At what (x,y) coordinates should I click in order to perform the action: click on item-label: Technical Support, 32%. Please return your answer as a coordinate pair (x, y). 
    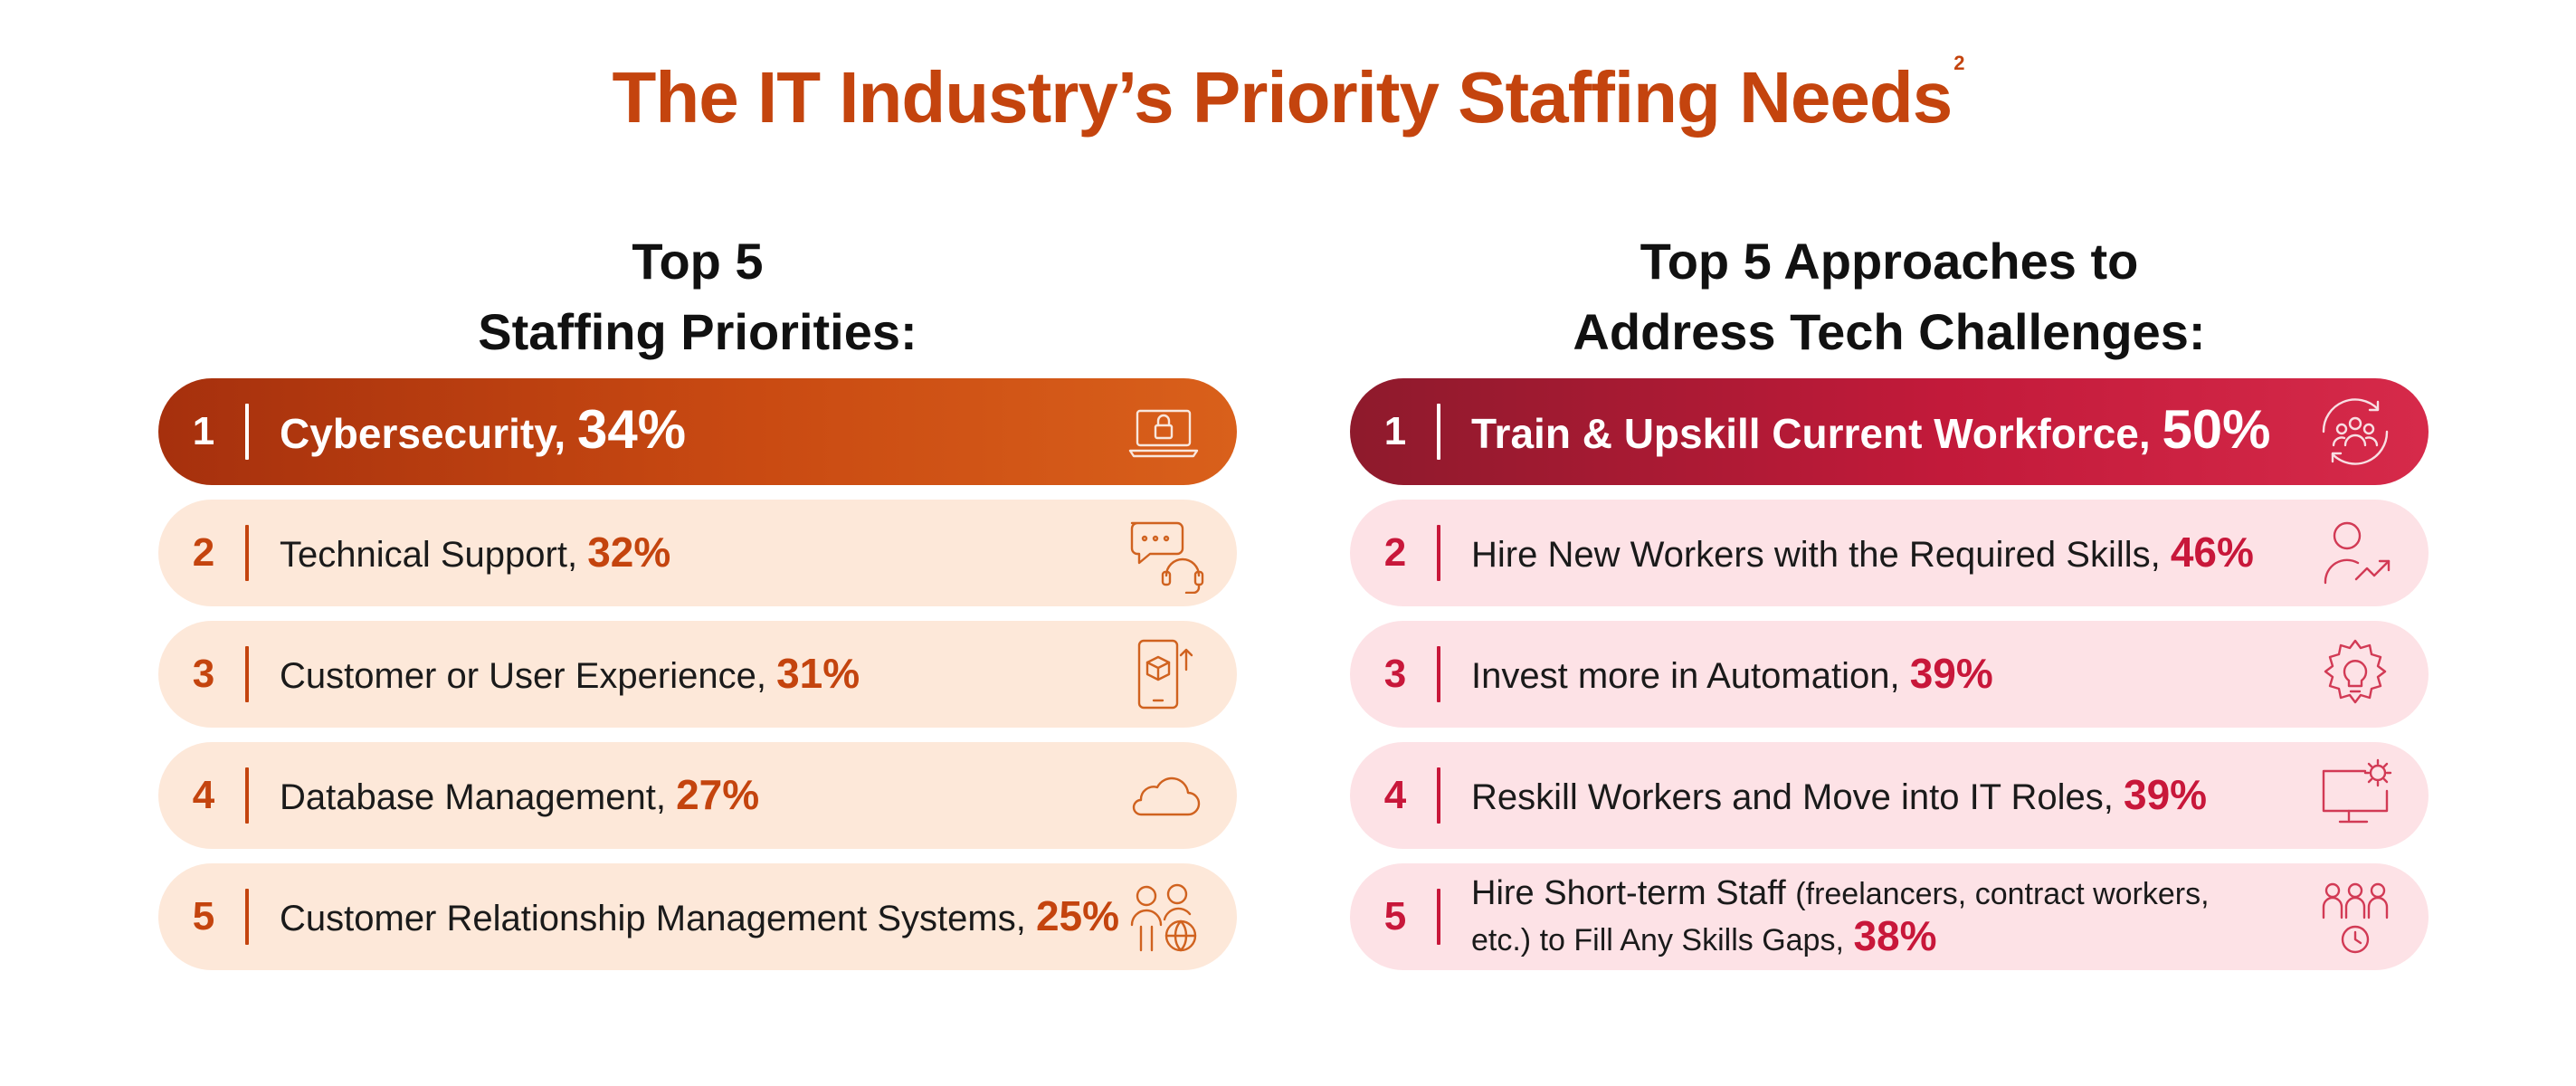
    Looking at the image, I should click on (475, 552).